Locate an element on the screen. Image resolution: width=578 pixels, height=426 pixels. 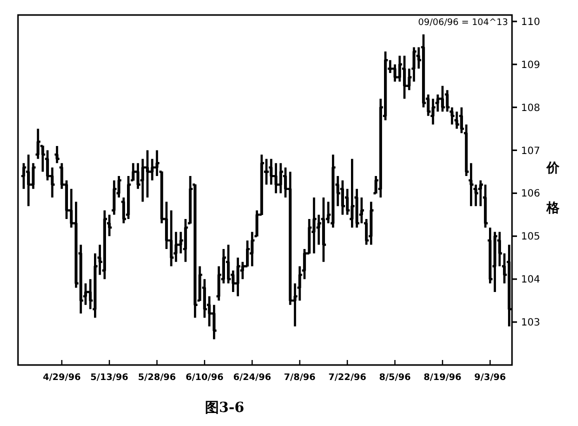
x-tick-label: 7/8/96 is located at coordinates (300, 378).